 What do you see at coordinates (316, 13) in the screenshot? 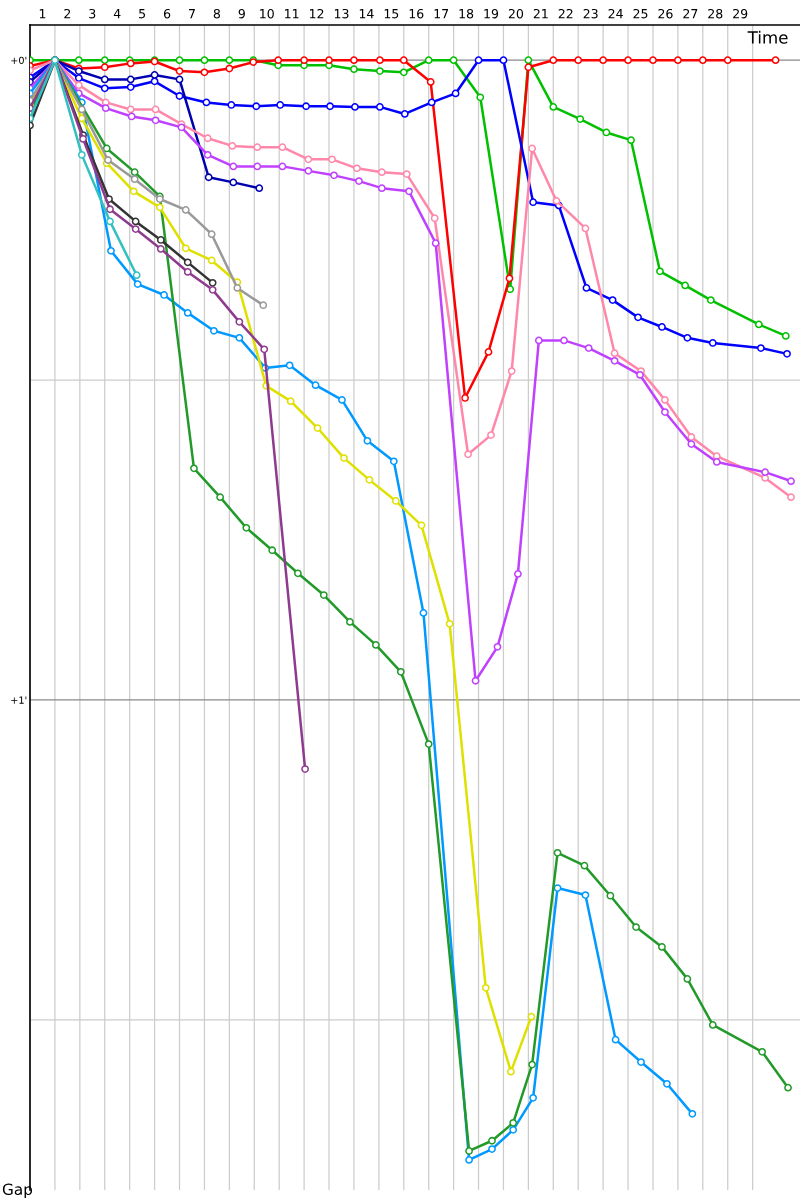
I see `x-tick-label: 12` at bounding box center [316, 13].